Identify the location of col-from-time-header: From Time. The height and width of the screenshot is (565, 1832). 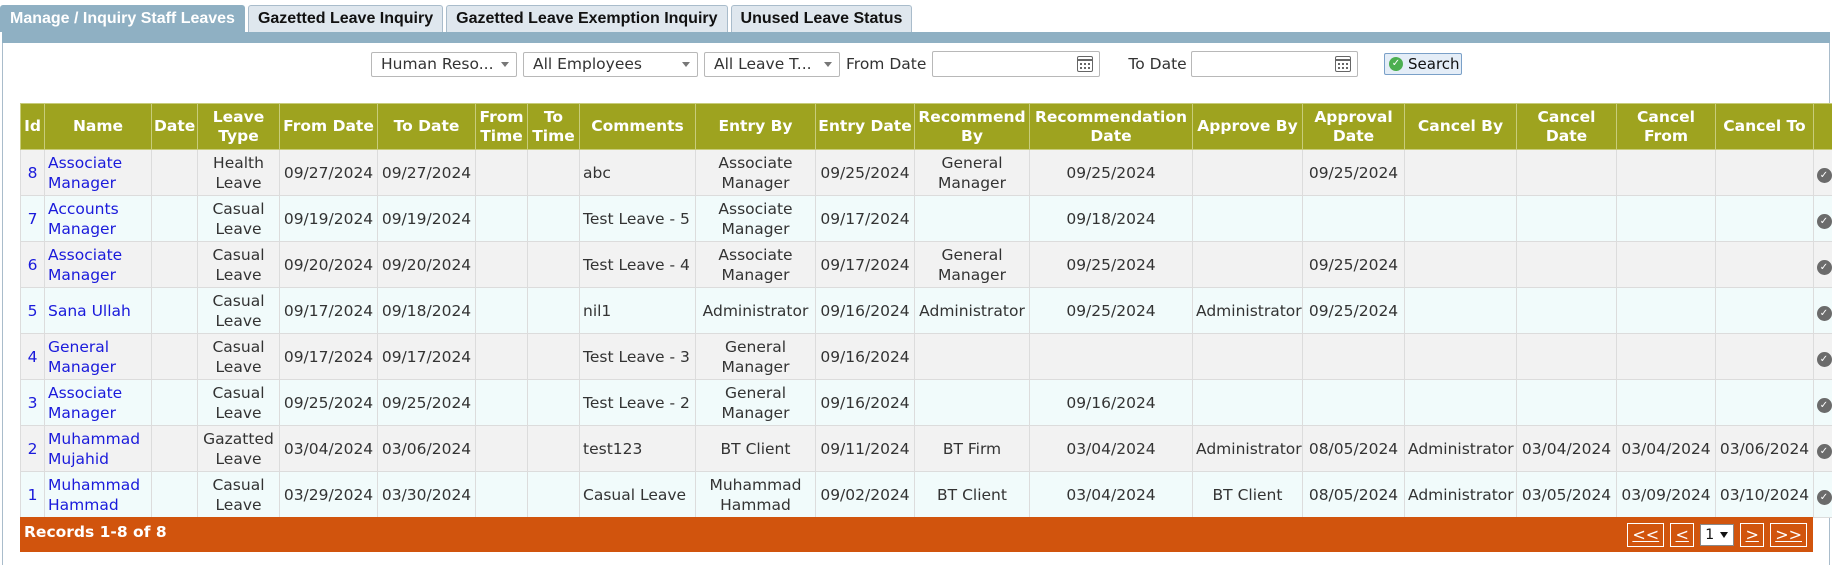
(501, 126).